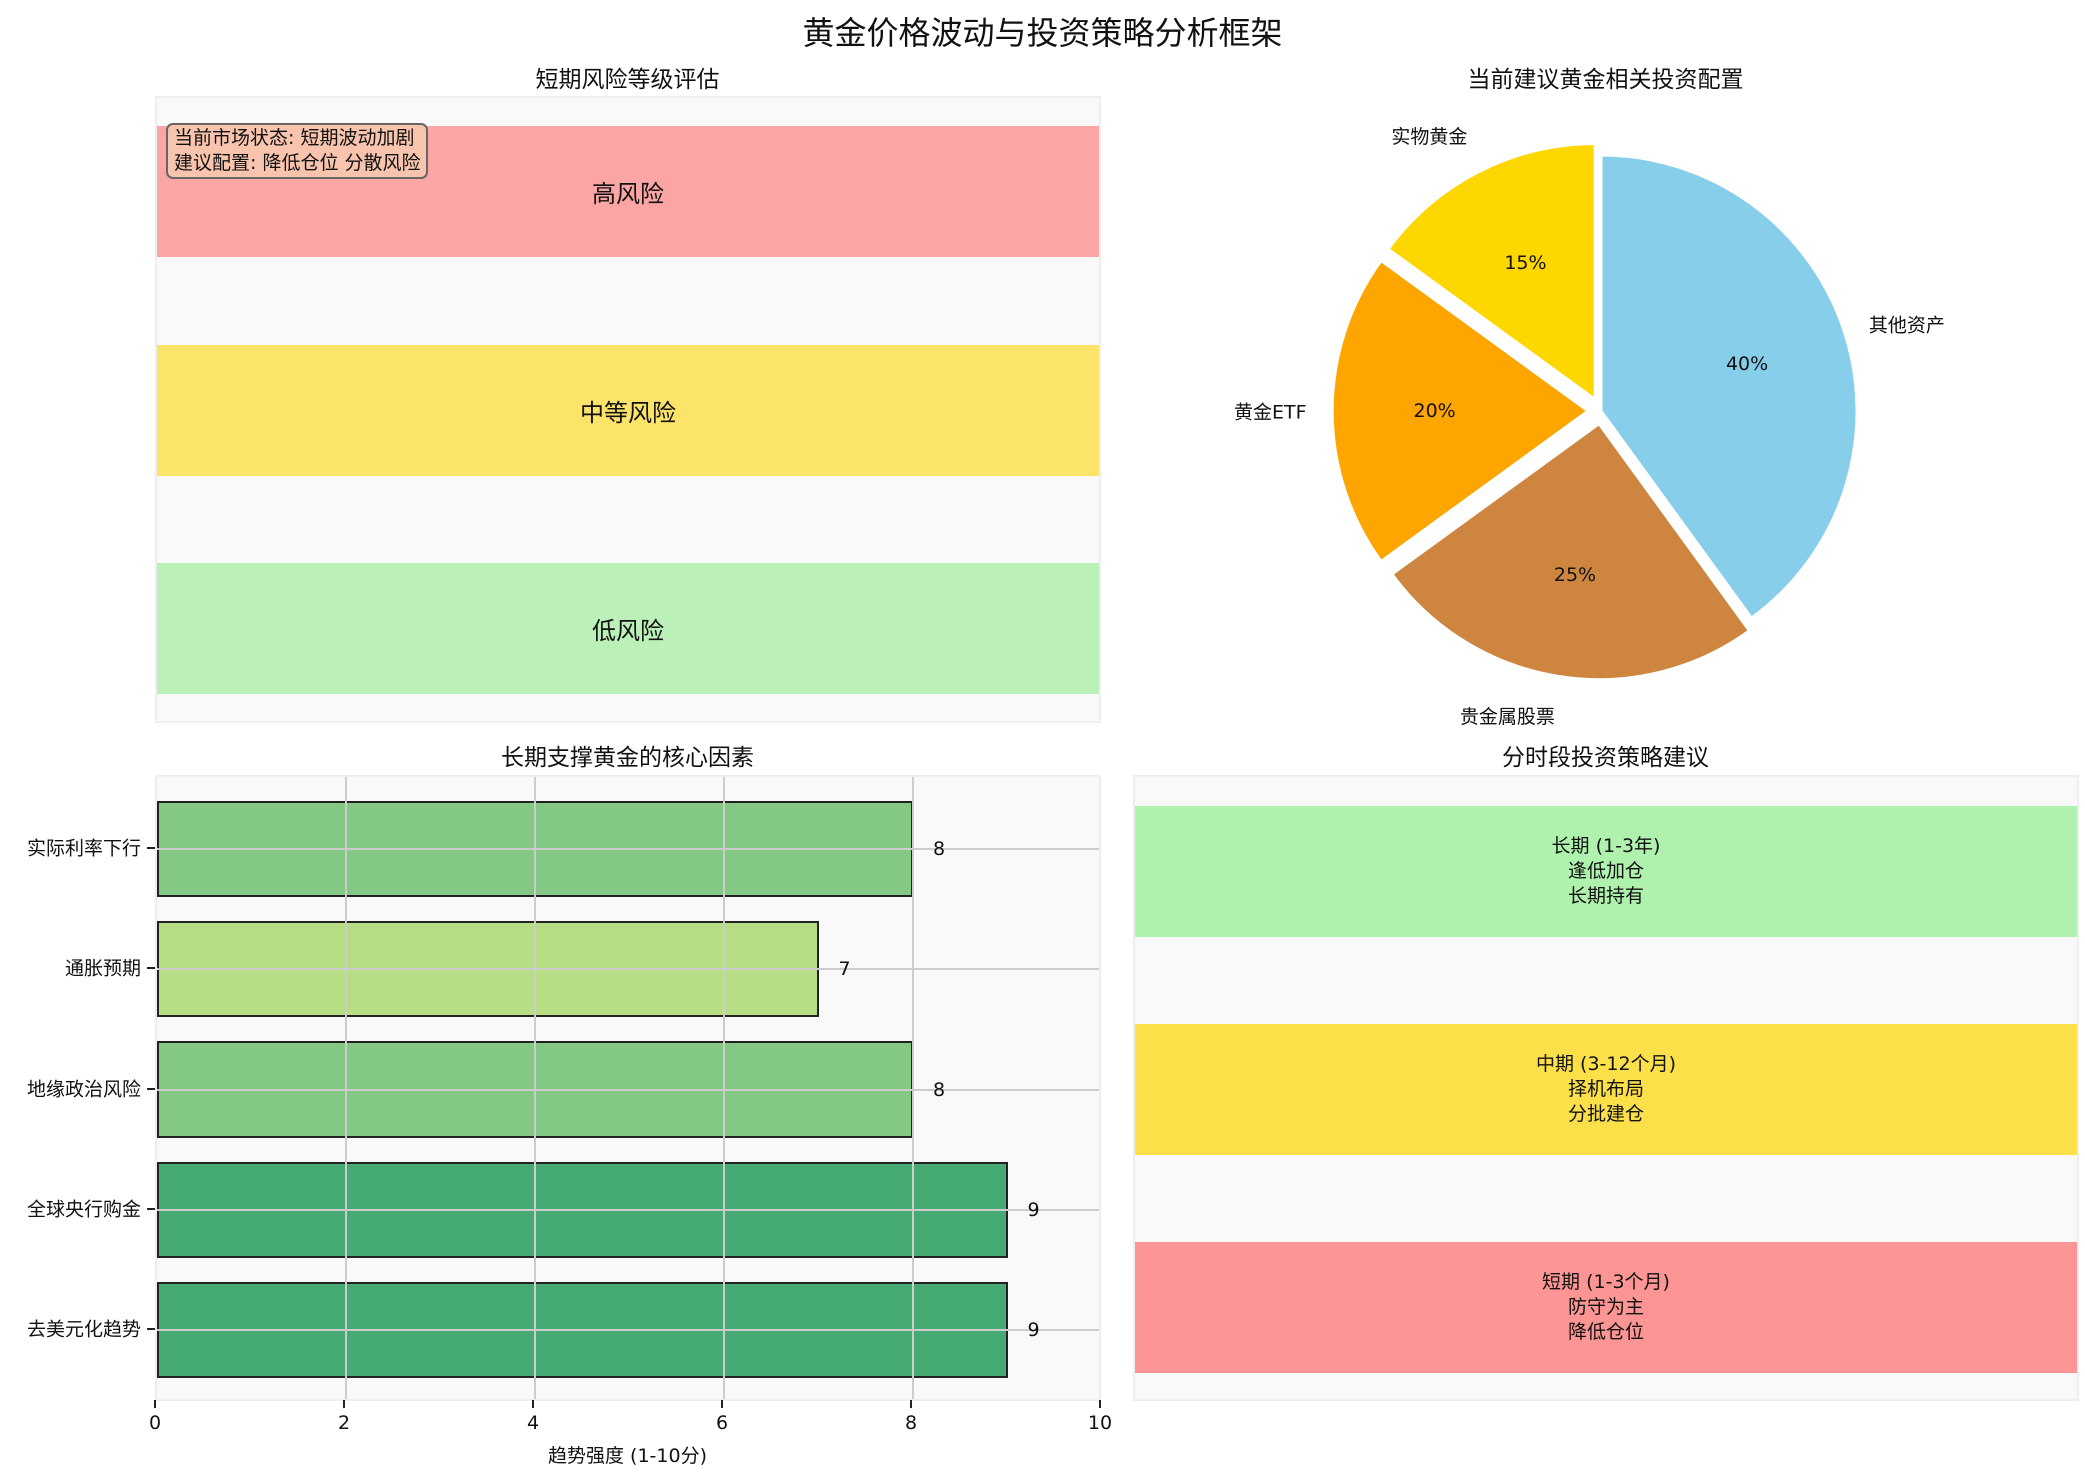 This screenshot has width=2085, height=1478. What do you see at coordinates (627, 80) in the screenshot?
I see `risk-panel-title: 短期风险等级评估` at bounding box center [627, 80].